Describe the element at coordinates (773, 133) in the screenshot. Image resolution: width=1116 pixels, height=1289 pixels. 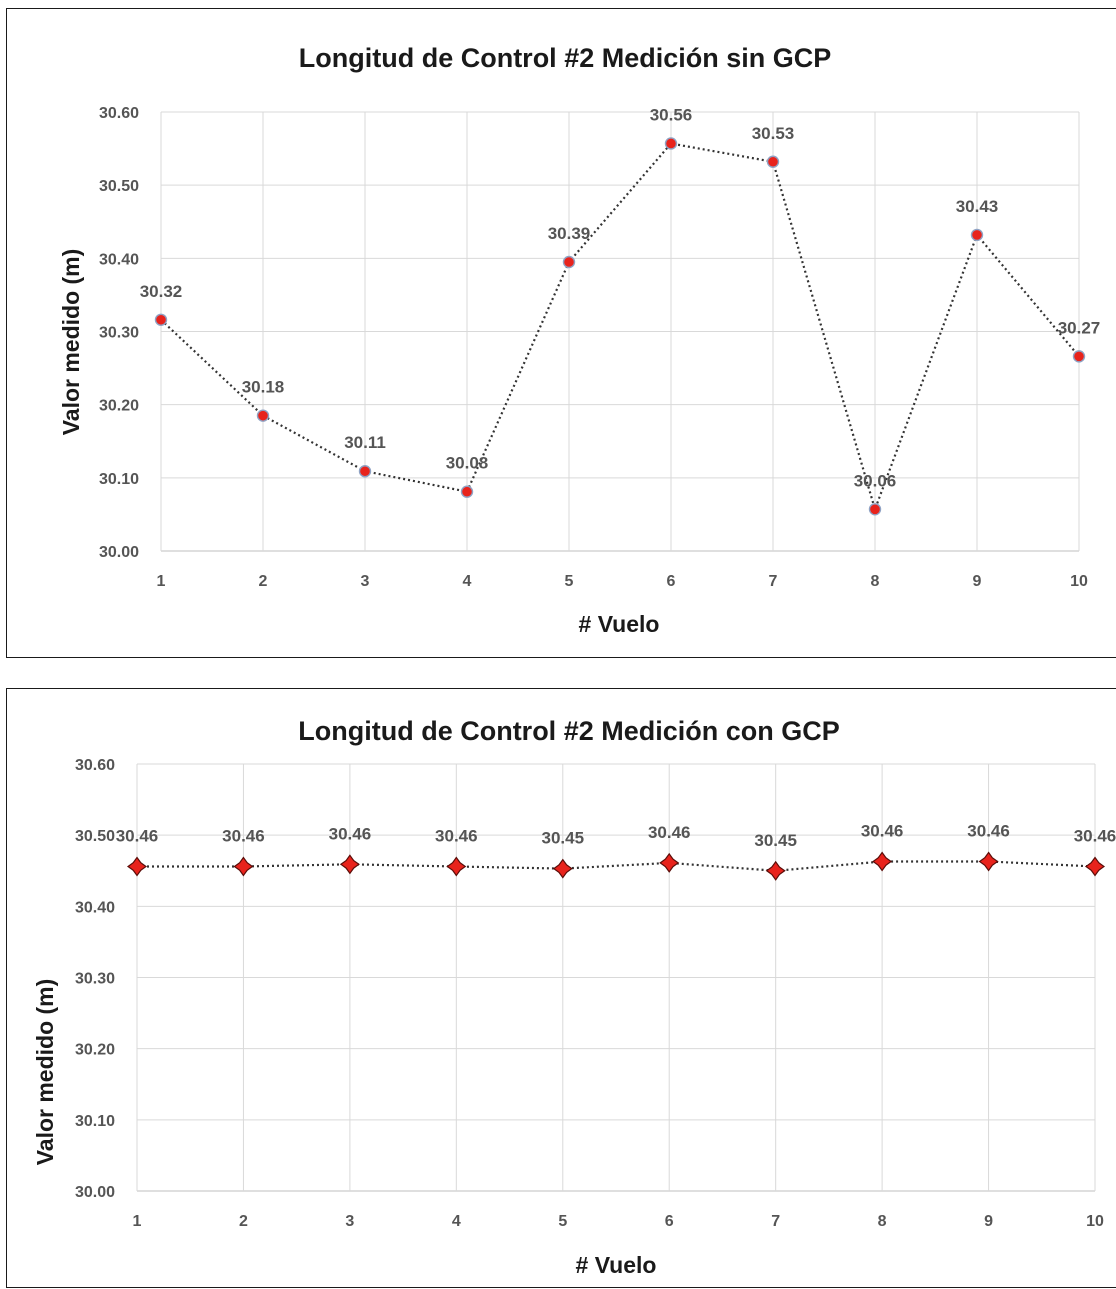
I see `data-label: 30.53` at that location.